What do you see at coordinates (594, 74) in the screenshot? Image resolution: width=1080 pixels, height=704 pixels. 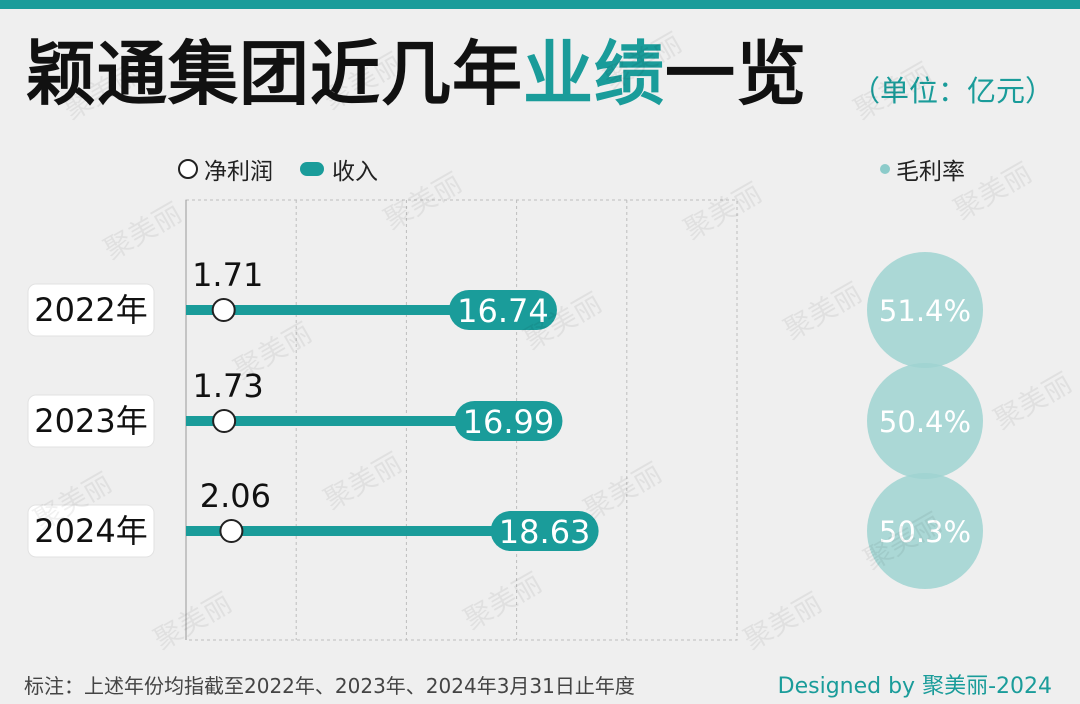 I see `title-highlight: 业绩` at bounding box center [594, 74].